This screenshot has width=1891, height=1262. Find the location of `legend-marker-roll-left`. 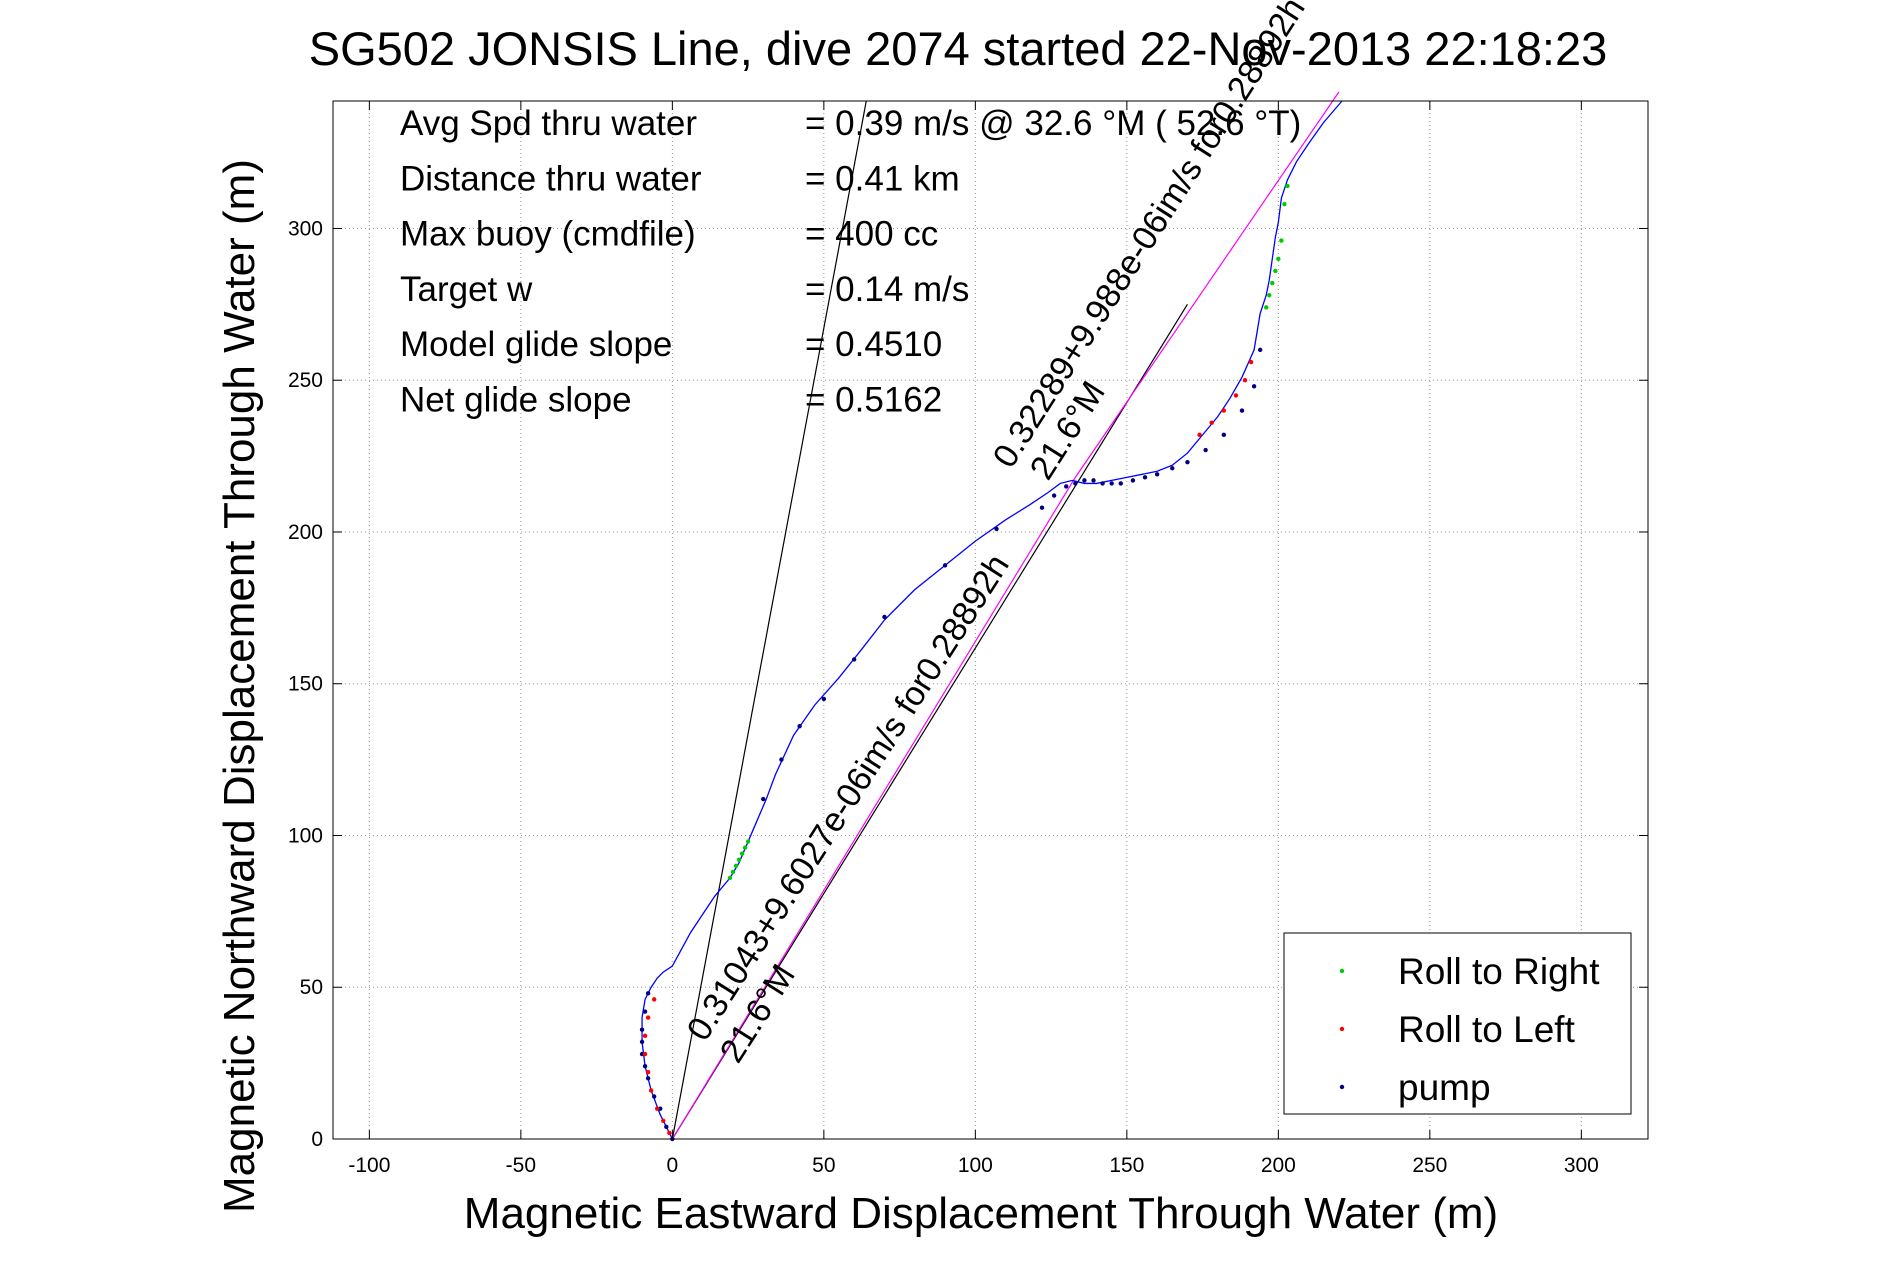

legend-marker-roll-left is located at coordinates (1342, 1029).